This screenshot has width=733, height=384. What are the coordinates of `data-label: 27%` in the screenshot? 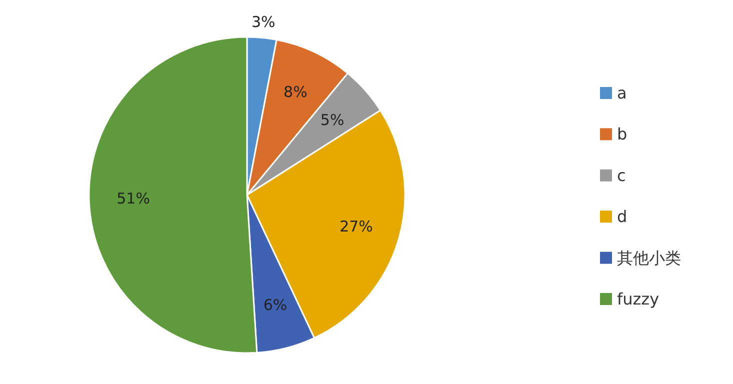 It's located at (356, 227).